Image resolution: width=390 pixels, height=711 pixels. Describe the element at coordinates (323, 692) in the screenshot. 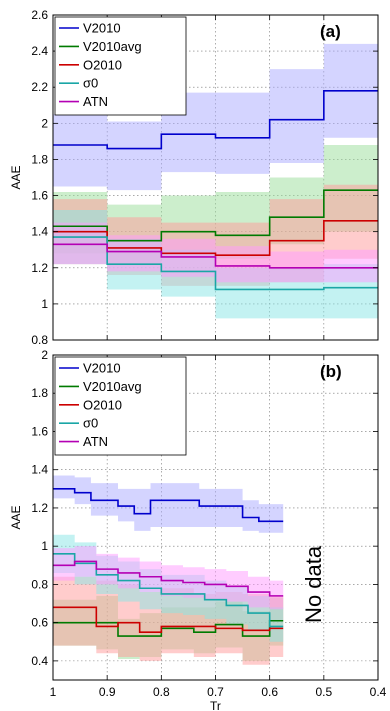

I see `x-tick-label: 0.5` at that location.